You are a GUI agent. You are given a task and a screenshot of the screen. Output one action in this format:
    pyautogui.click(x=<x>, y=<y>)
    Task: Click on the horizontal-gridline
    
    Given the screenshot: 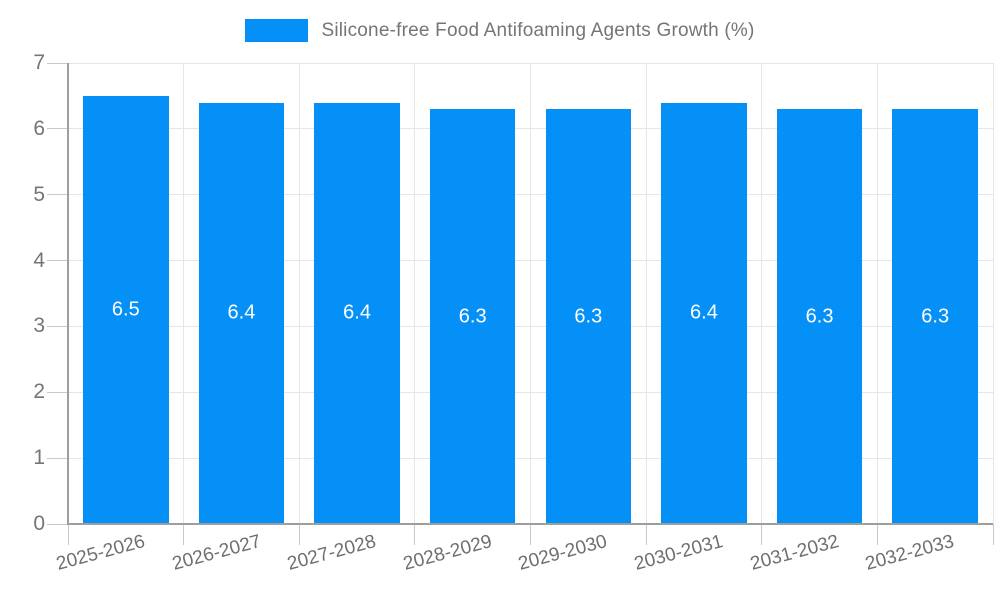 What is the action you would take?
    pyautogui.click(x=530, y=63)
    